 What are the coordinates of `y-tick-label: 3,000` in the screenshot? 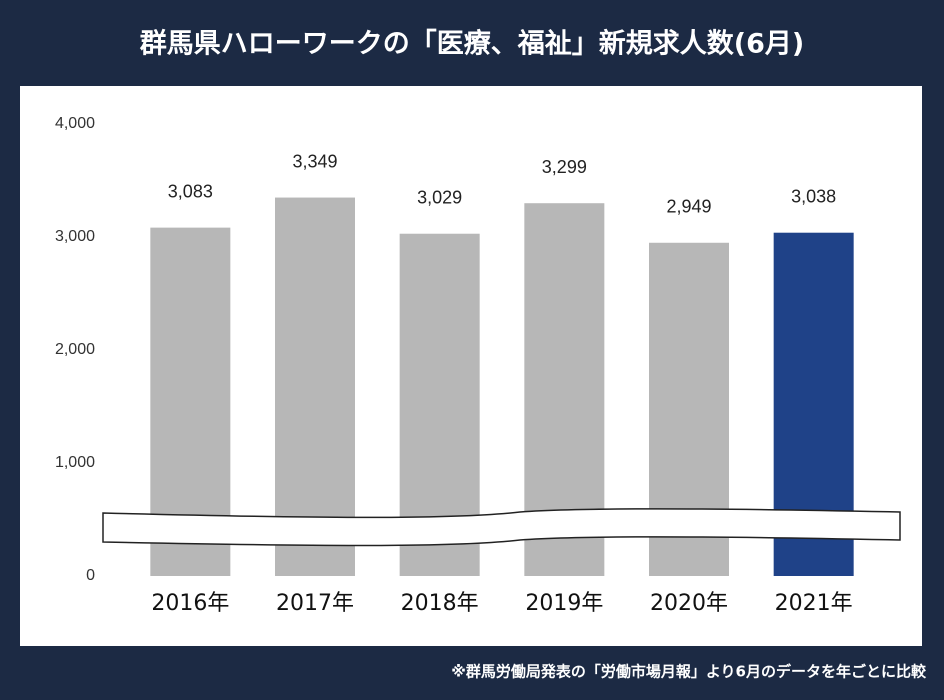 It's located at (75, 236).